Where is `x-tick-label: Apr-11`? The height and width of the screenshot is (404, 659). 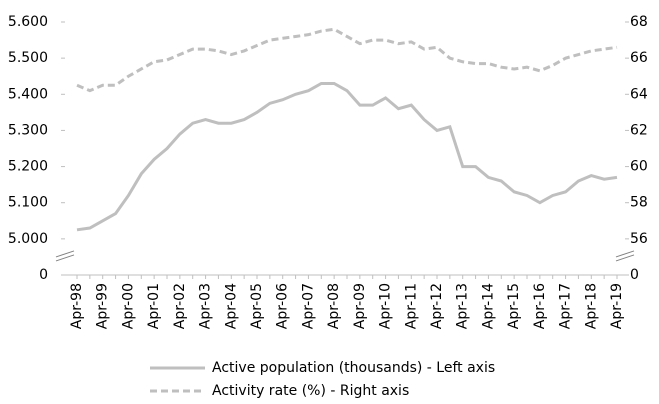 x-tick-label: Apr-11 is located at coordinates (411, 306).